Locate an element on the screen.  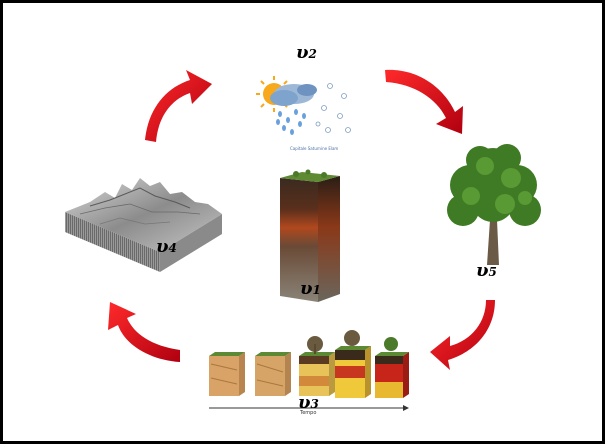
soil-column-icon is located at coordinates (310, 235).